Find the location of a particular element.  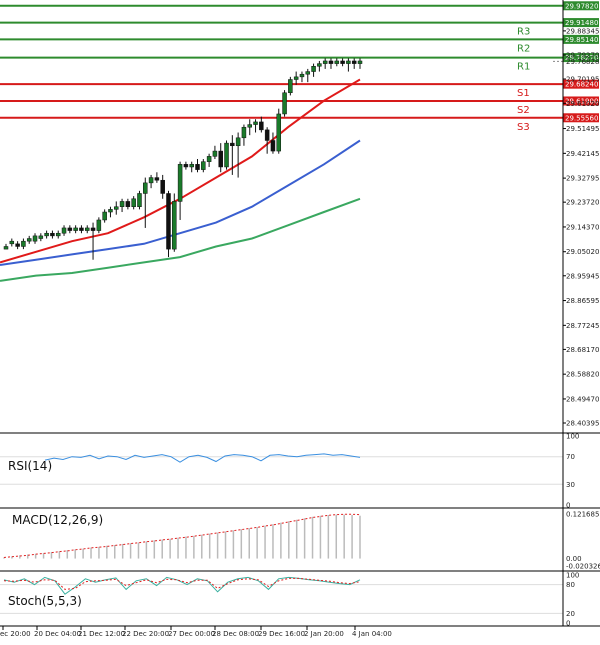

level-name-r2: R2 is located at coordinates (523, 48).